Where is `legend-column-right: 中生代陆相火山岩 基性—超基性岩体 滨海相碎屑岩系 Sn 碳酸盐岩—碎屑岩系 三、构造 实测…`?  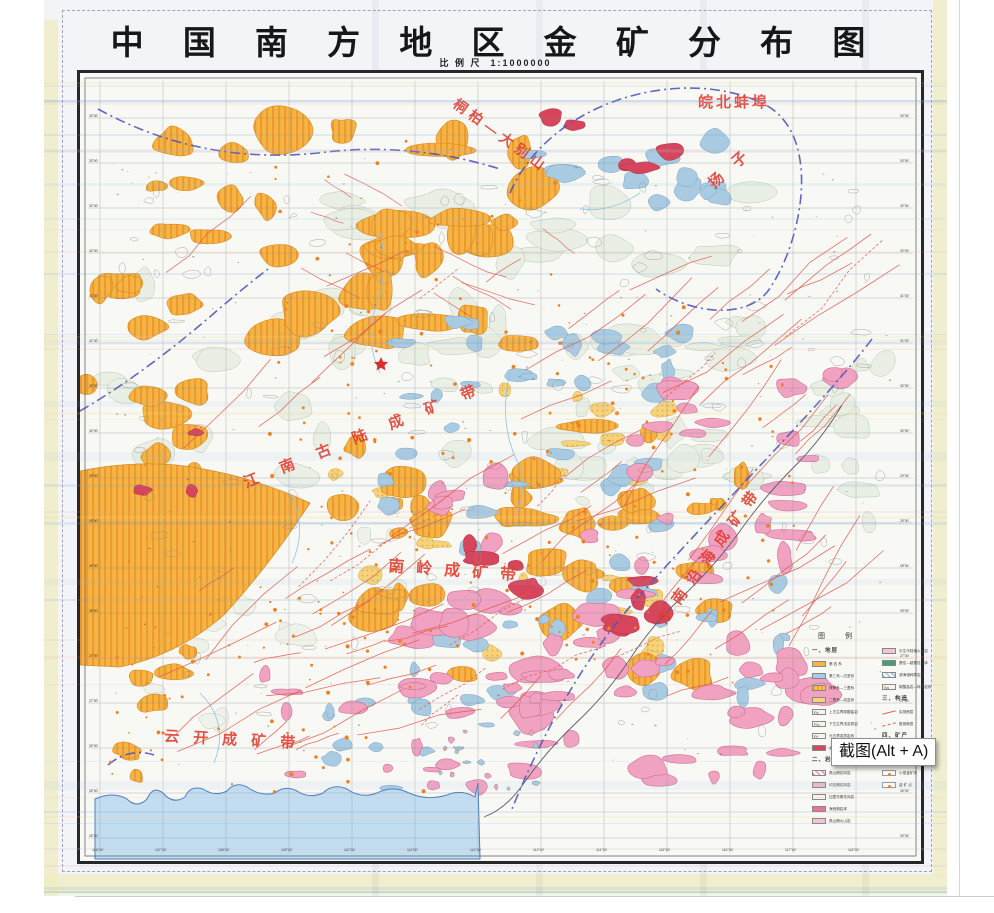 legend-column-right: 中生代陆相火山岩 基性—超基性岩体 滨海相碎屑岩系 Sn 碳酸盐岩—碎屑岩系 三、构造 实测… is located at coordinates (914, 718).